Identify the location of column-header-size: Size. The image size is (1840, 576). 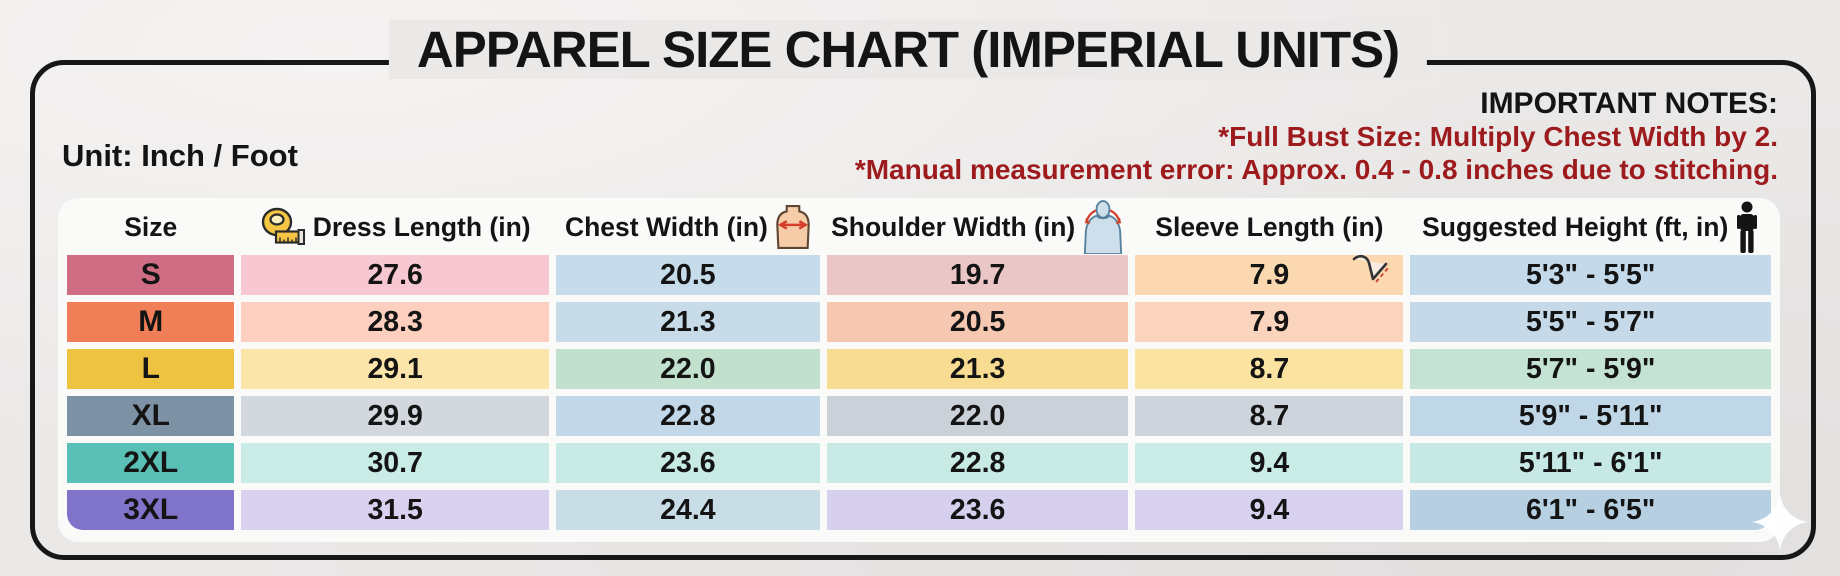
(150, 227).